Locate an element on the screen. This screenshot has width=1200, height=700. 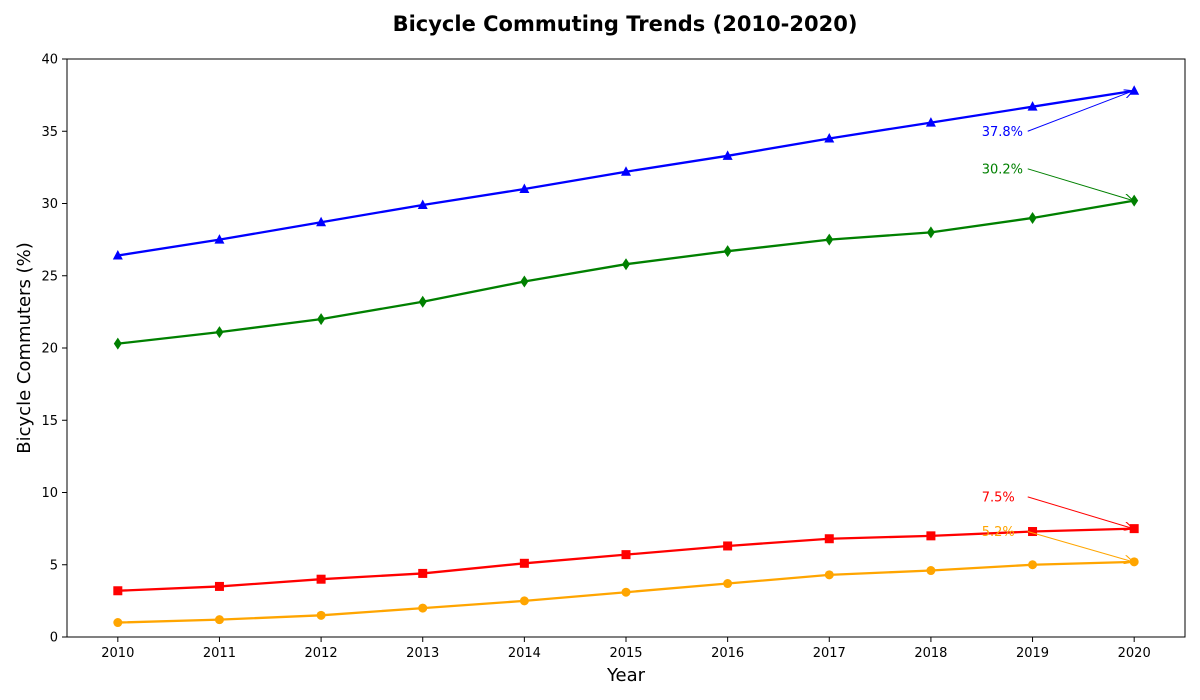
x-tick-label: 2013 is located at coordinates (422, 653).